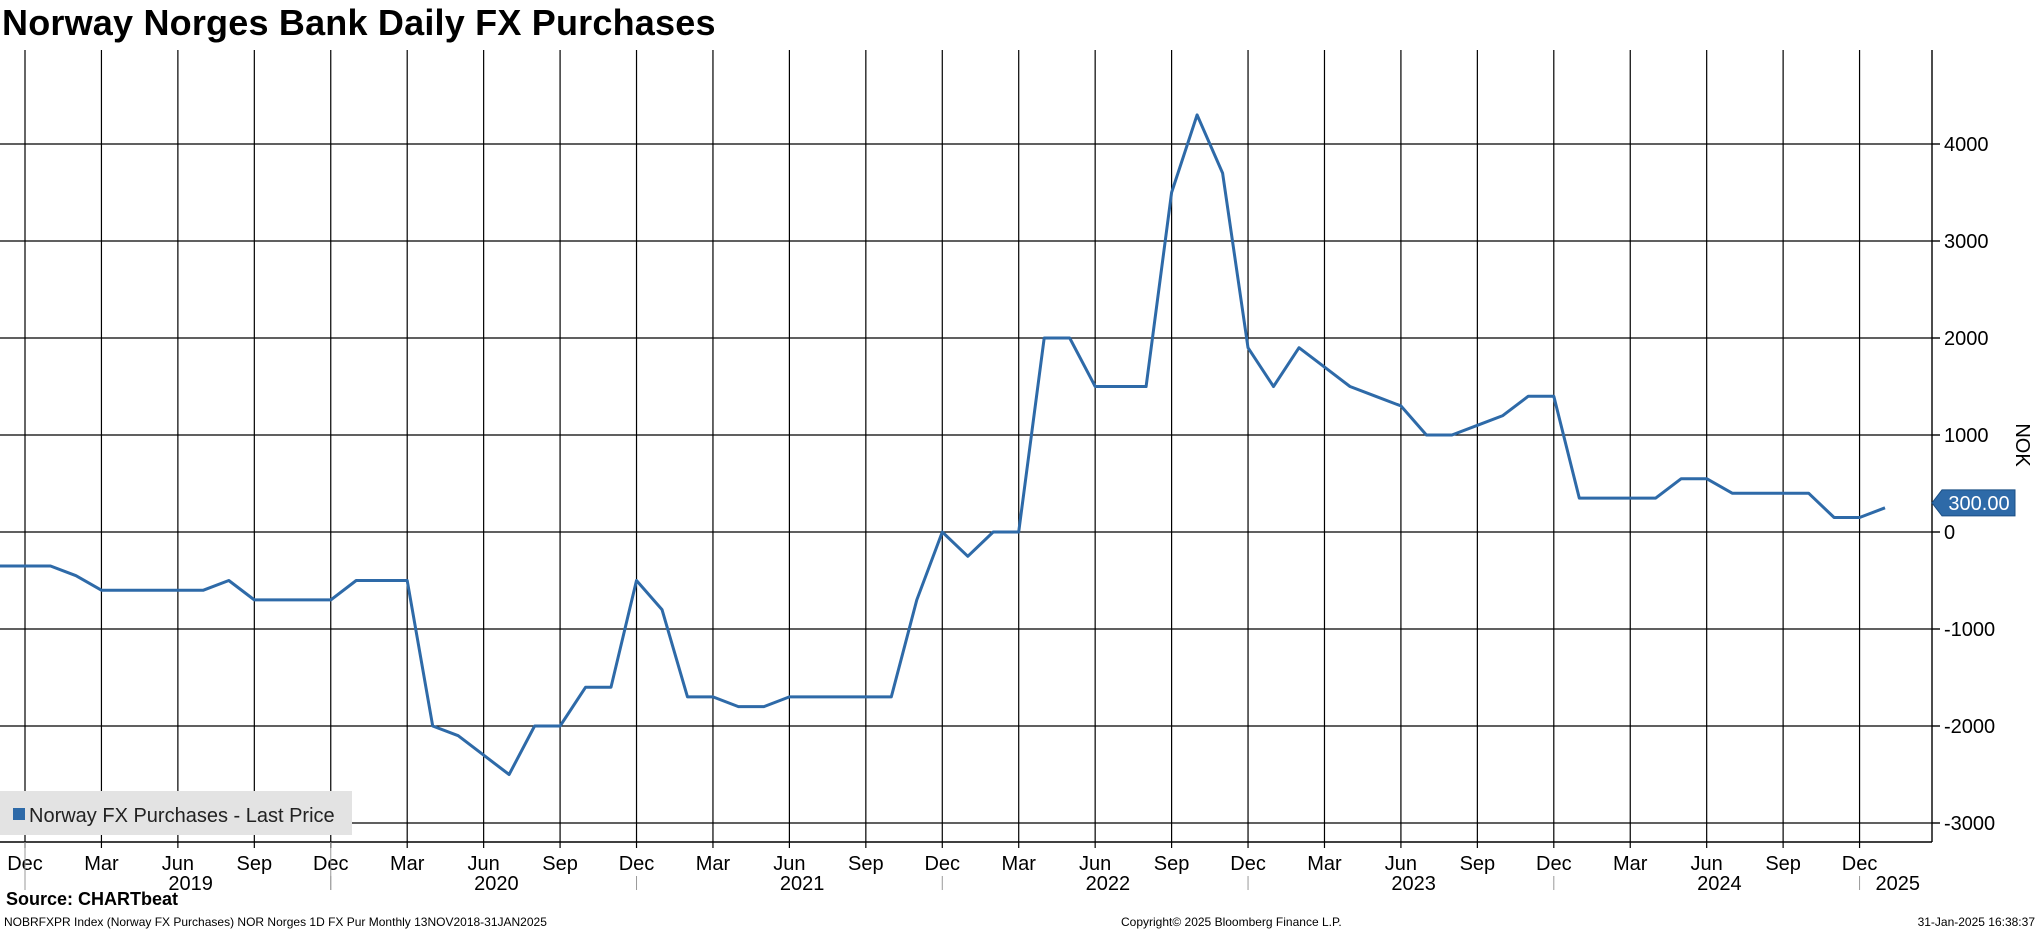 The height and width of the screenshot is (932, 2041). What do you see at coordinates (92, 899) in the screenshot?
I see `source-note: Source: CHARTbeat` at bounding box center [92, 899].